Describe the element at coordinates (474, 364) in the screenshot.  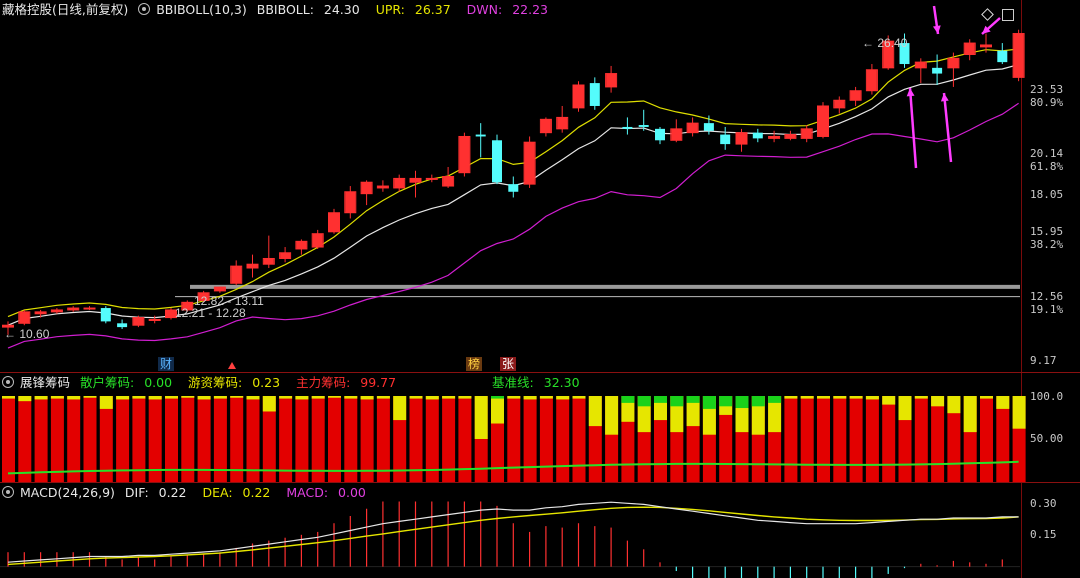
I see `ranking-marker: 榜` at that location.